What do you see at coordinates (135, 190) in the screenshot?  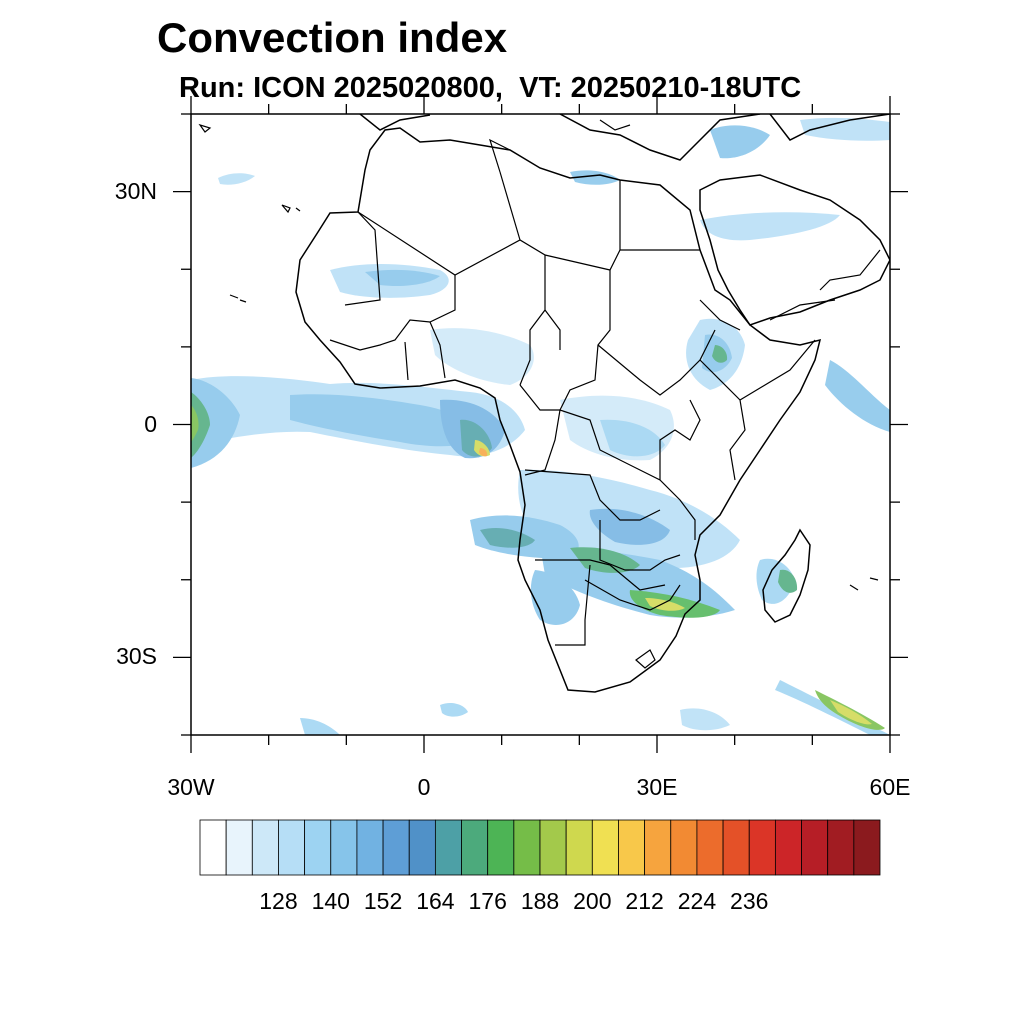 I see `lat-tick-label: 30N` at bounding box center [135, 190].